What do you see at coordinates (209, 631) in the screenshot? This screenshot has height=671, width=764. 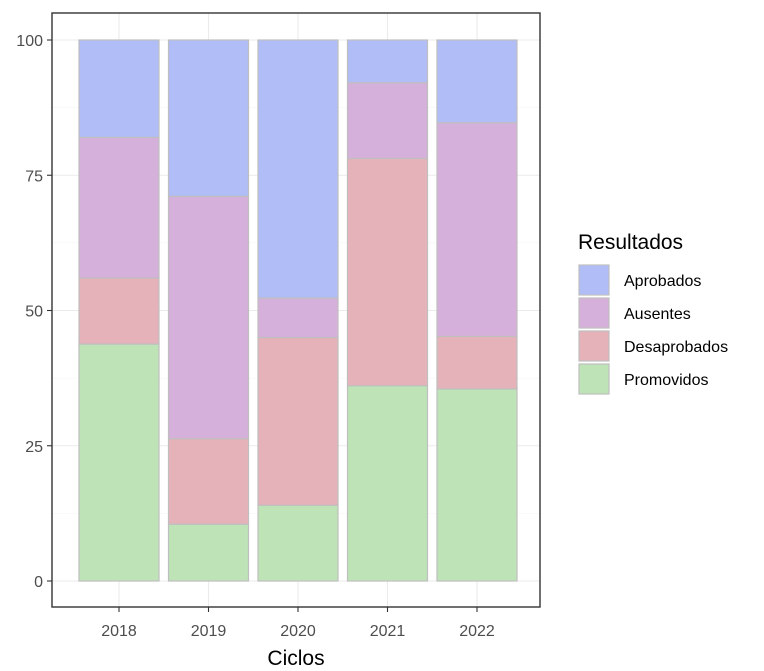 I see `x-tick-label: 2019` at bounding box center [209, 631].